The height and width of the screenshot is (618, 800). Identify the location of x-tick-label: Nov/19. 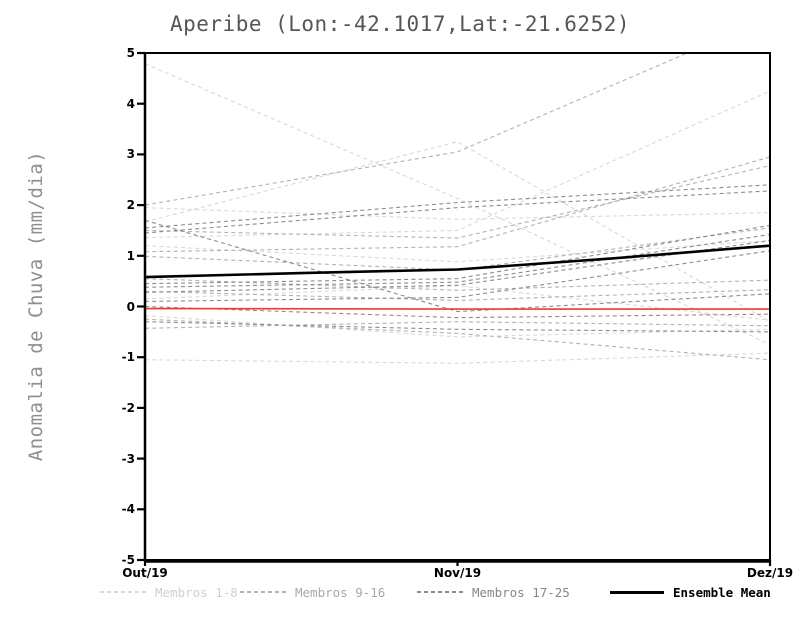
(457, 573).